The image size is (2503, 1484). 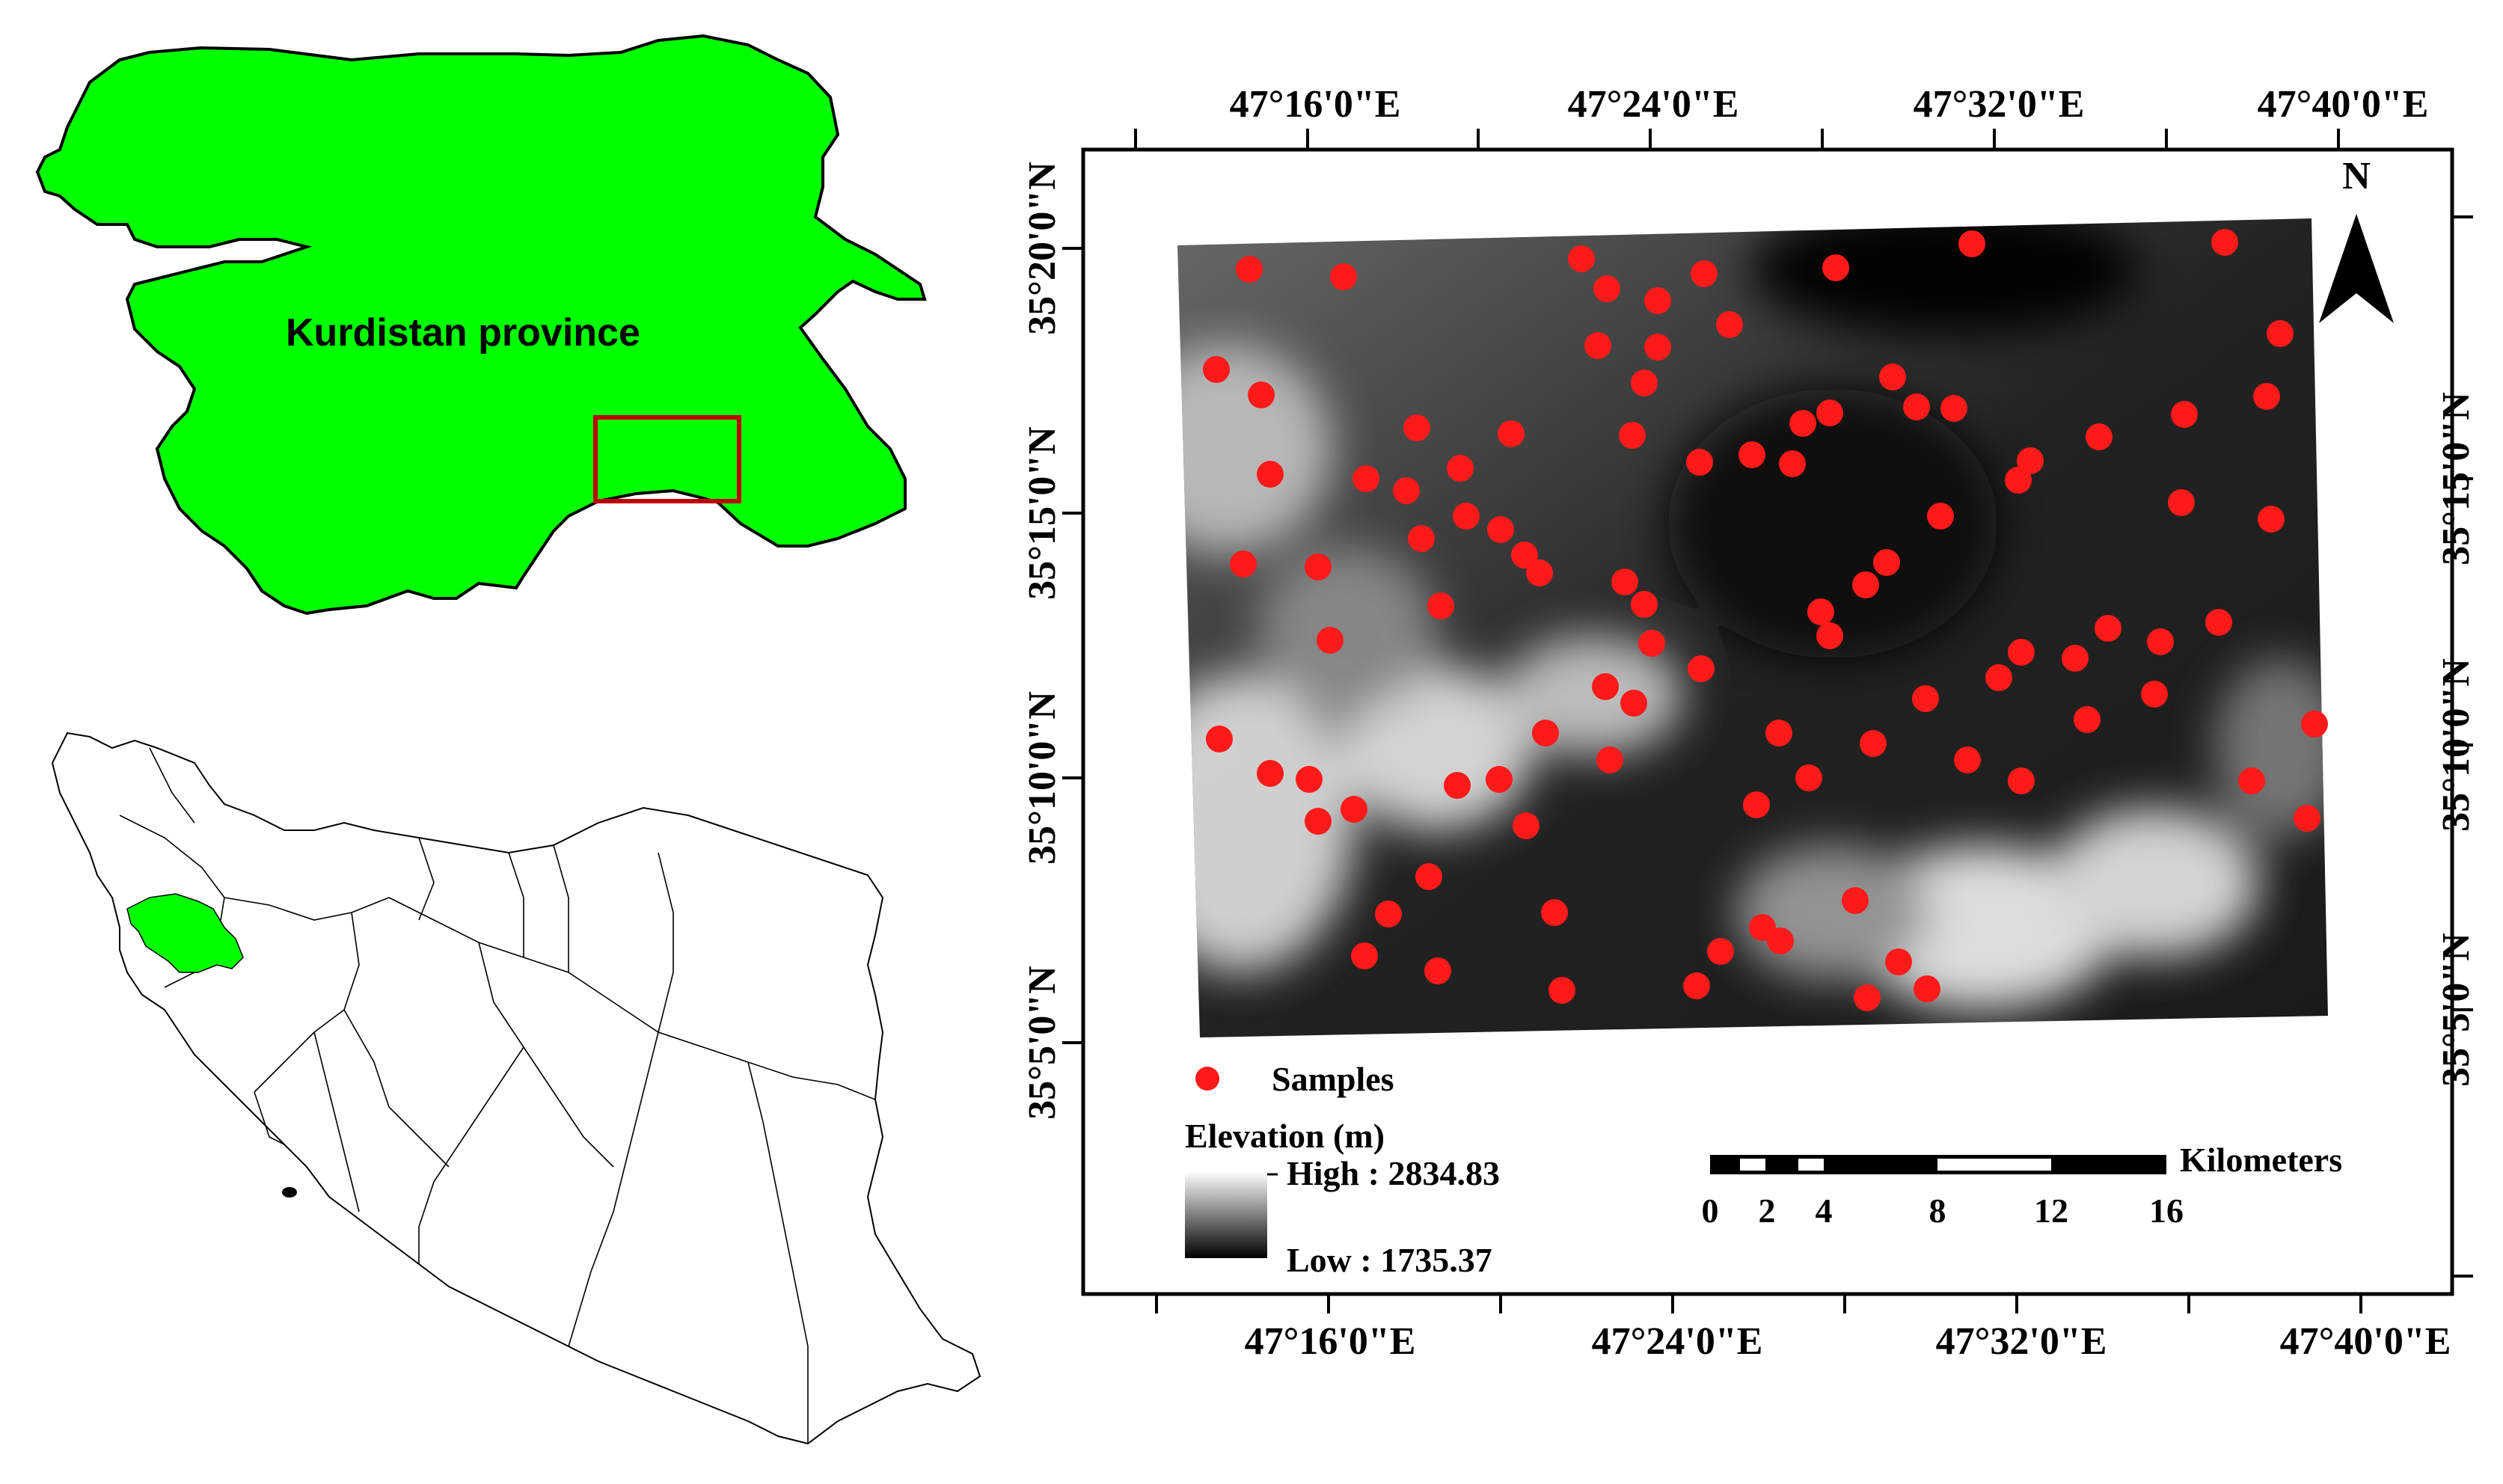 What do you see at coordinates (667, 459) in the screenshot?
I see `study-area-box` at bounding box center [667, 459].